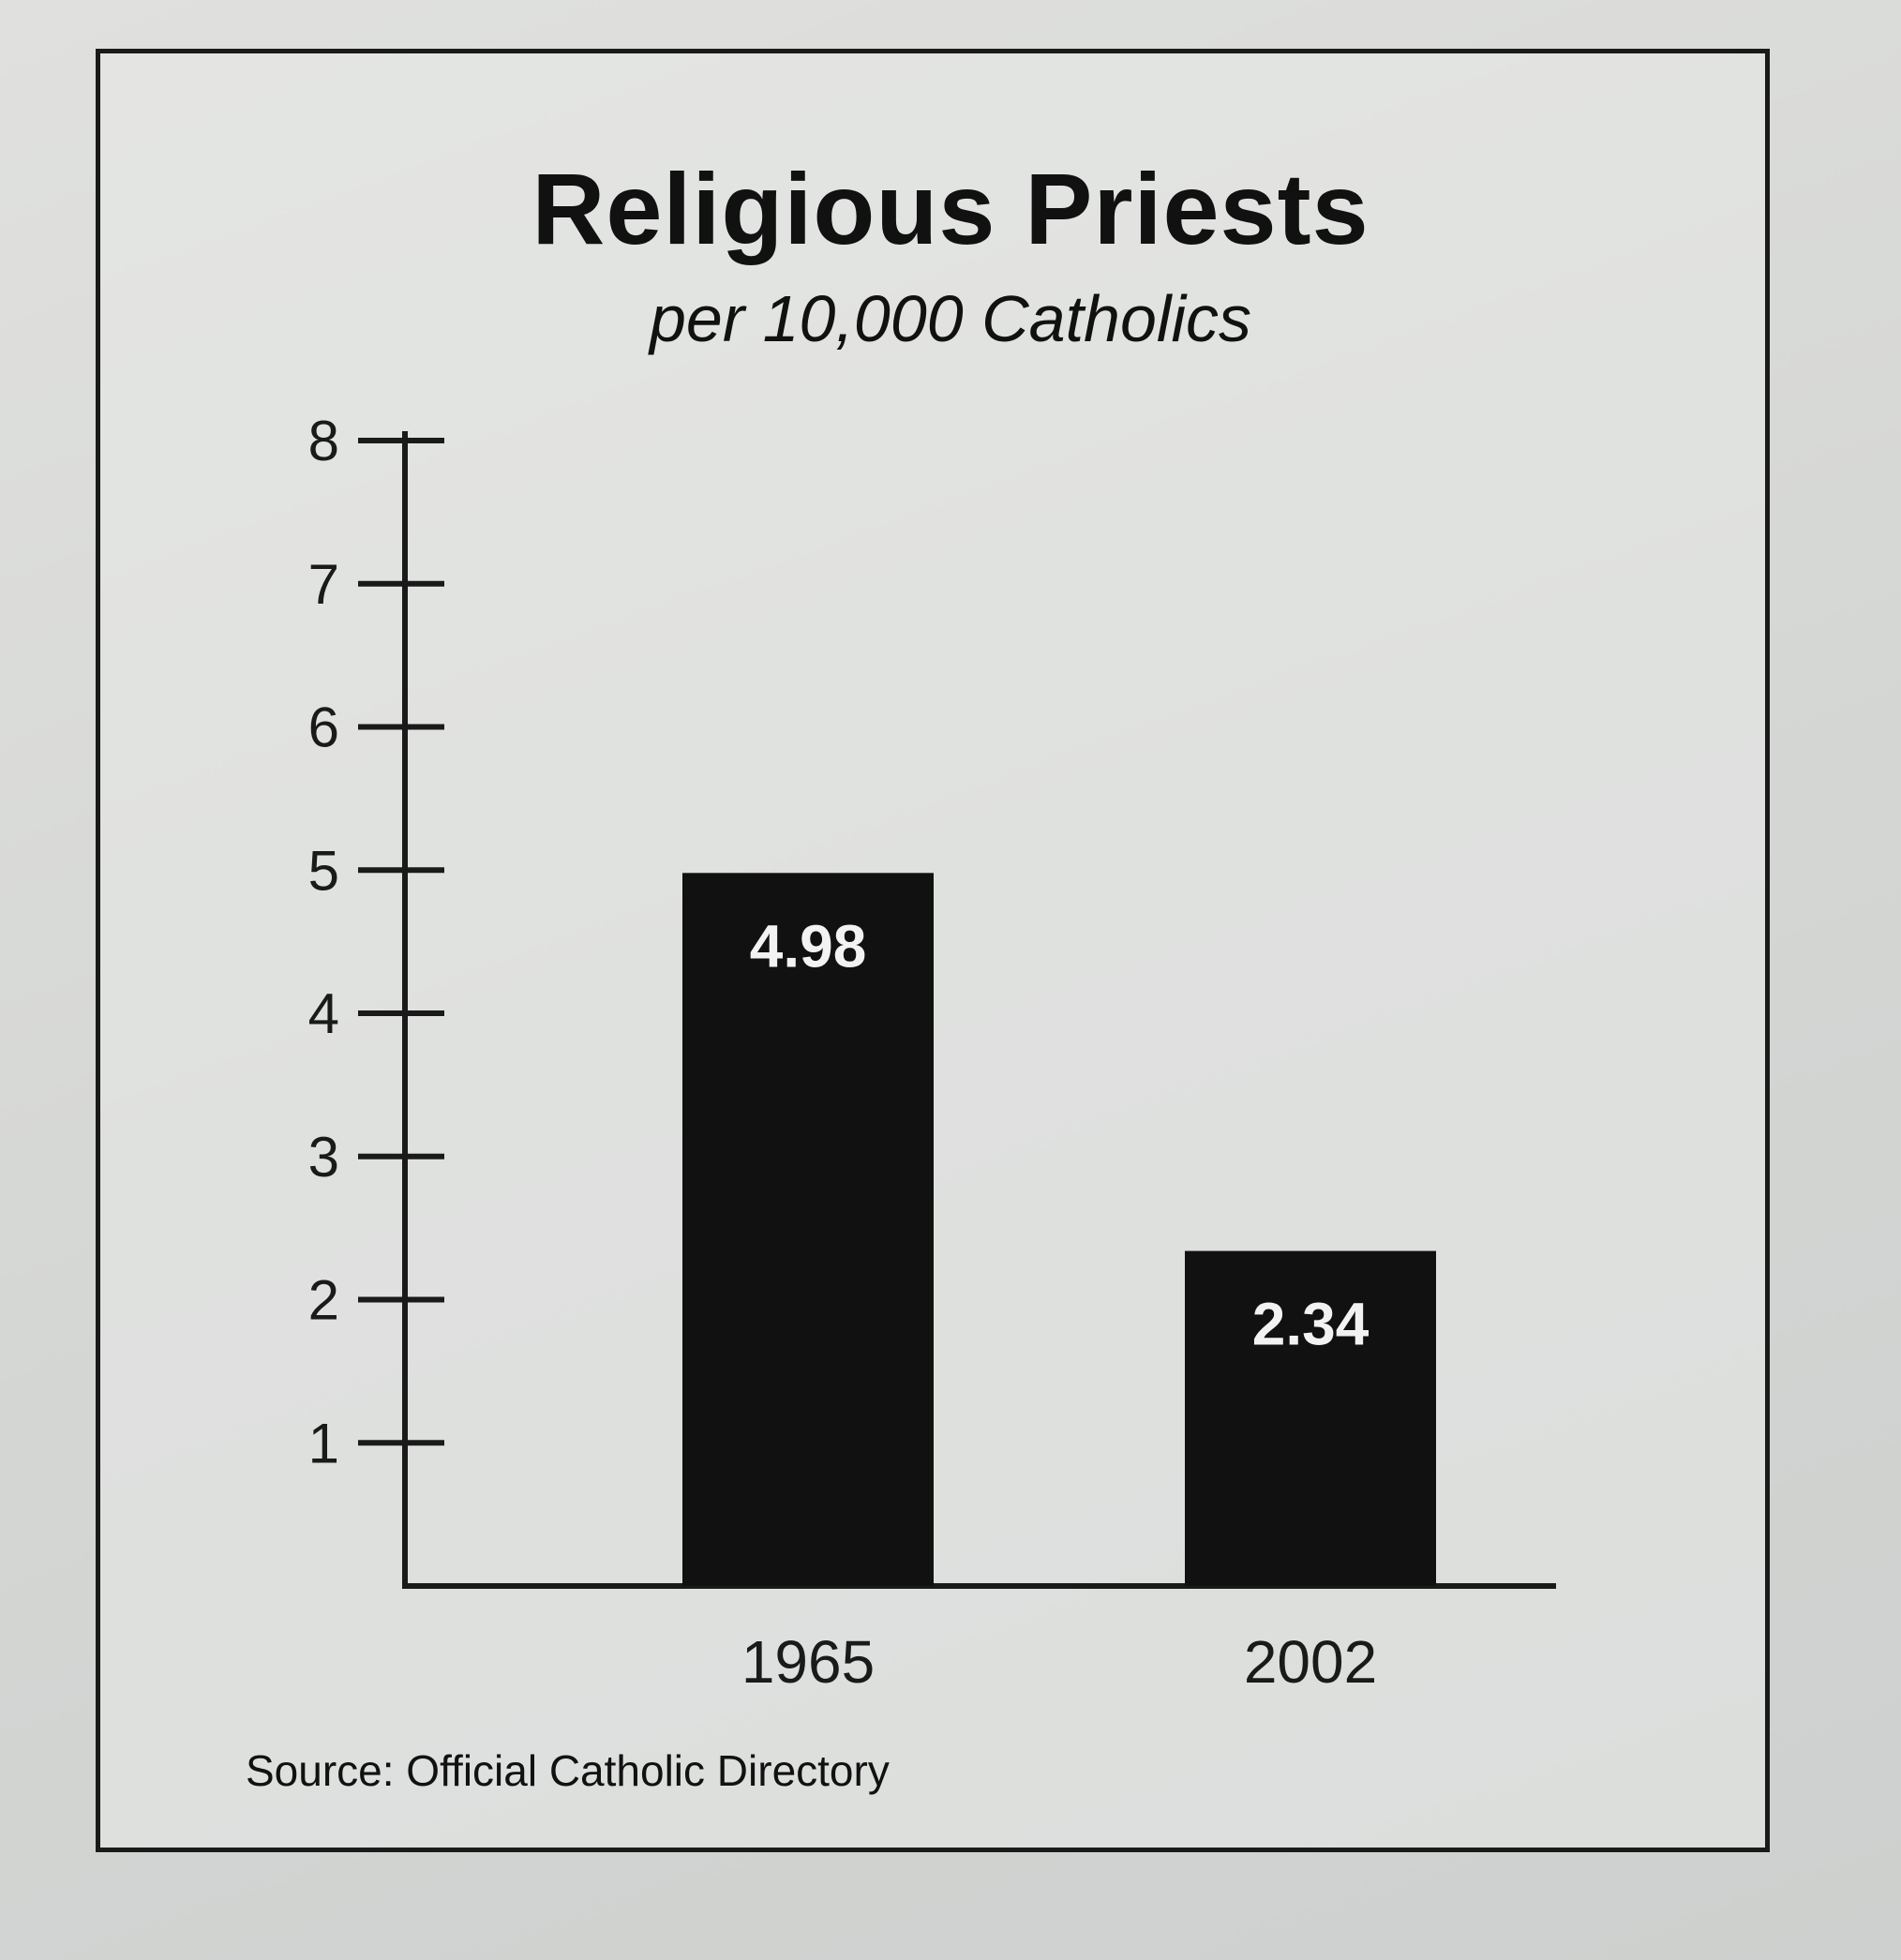  Describe the element at coordinates (950, 319) in the screenshot. I see `chart-subtitle: per 10,000 Catholics` at that location.